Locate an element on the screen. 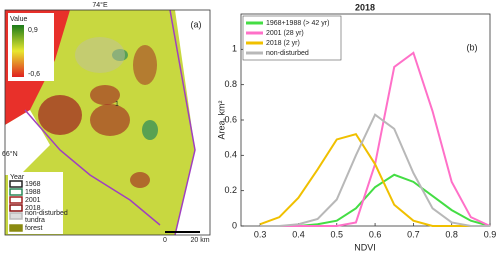 This screenshot has height=256, width=500. point-label: 1 is located at coordinates (117, 104).